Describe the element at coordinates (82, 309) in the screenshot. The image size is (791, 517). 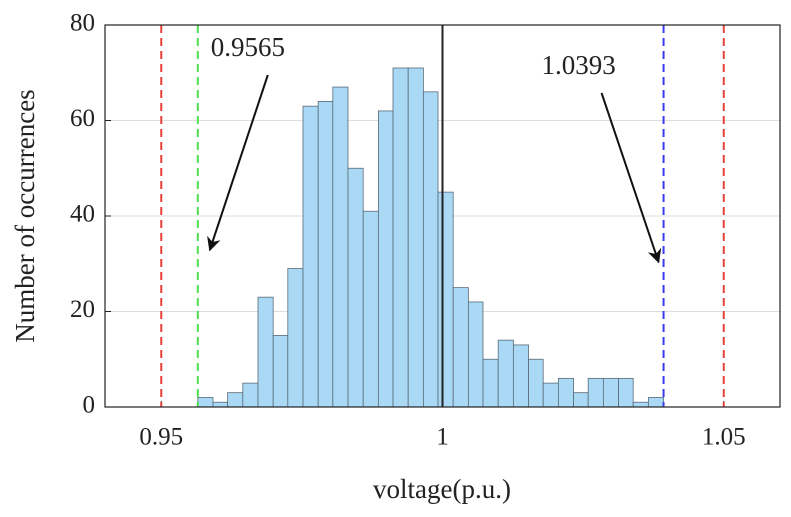
I see `y-tick-label: 20` at that location.